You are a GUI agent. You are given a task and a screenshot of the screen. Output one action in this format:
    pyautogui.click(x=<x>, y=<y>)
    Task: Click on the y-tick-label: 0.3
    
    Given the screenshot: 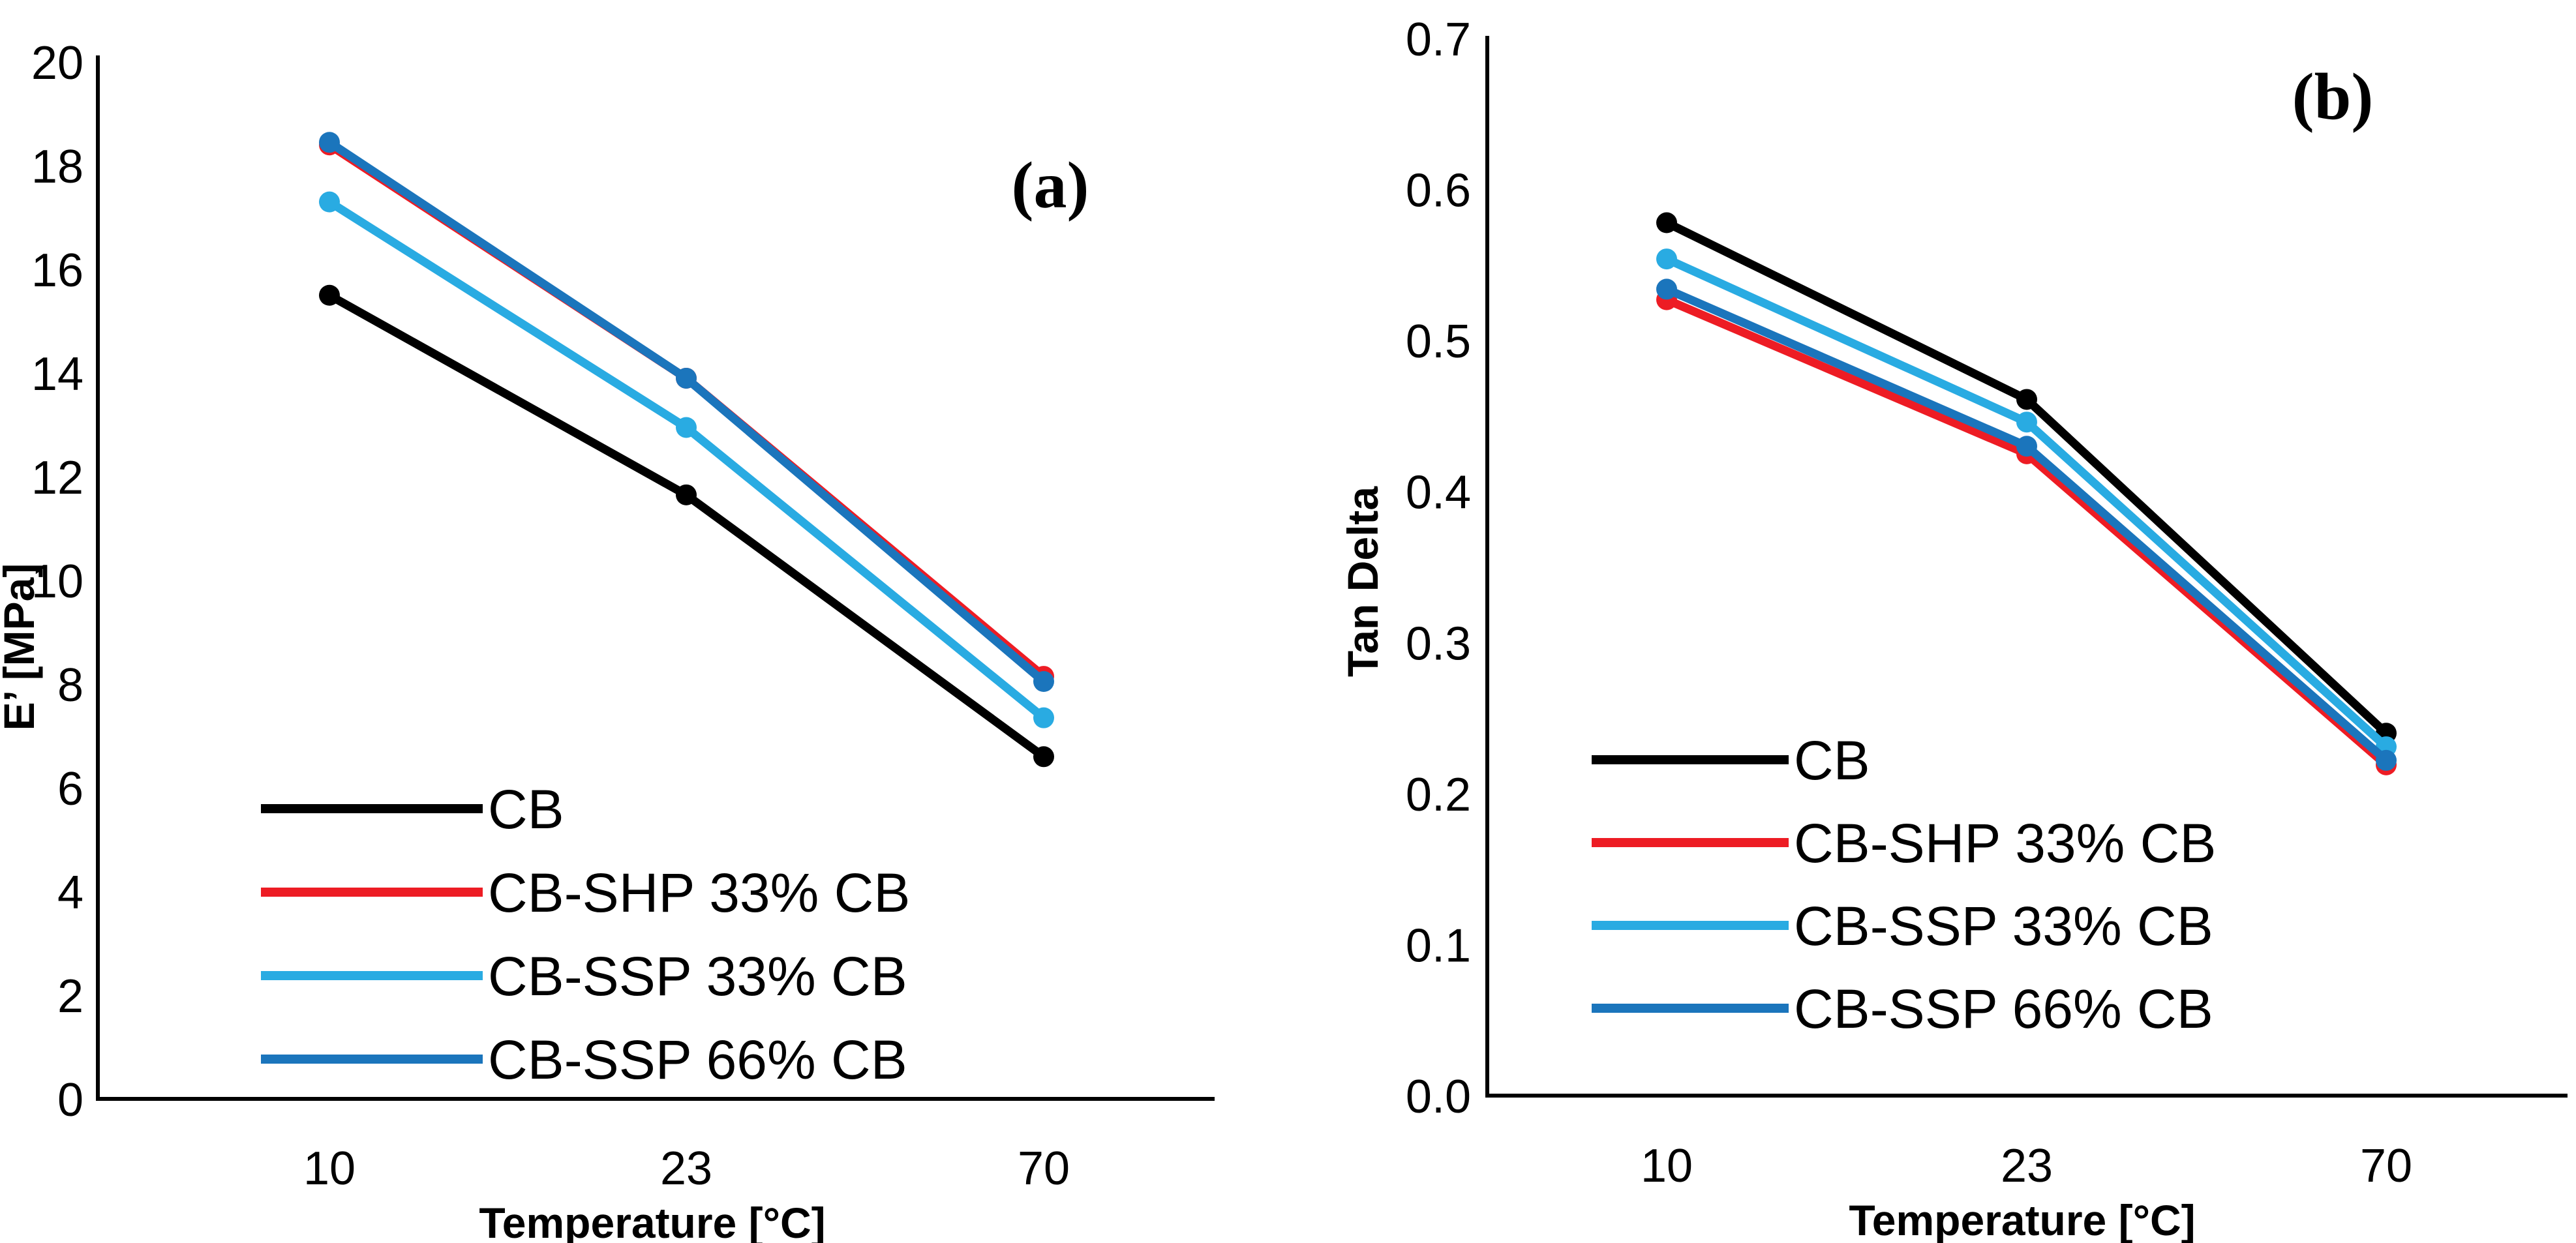 What is the action you would take?
    pyautogui.click(x=1438, y=644)
    